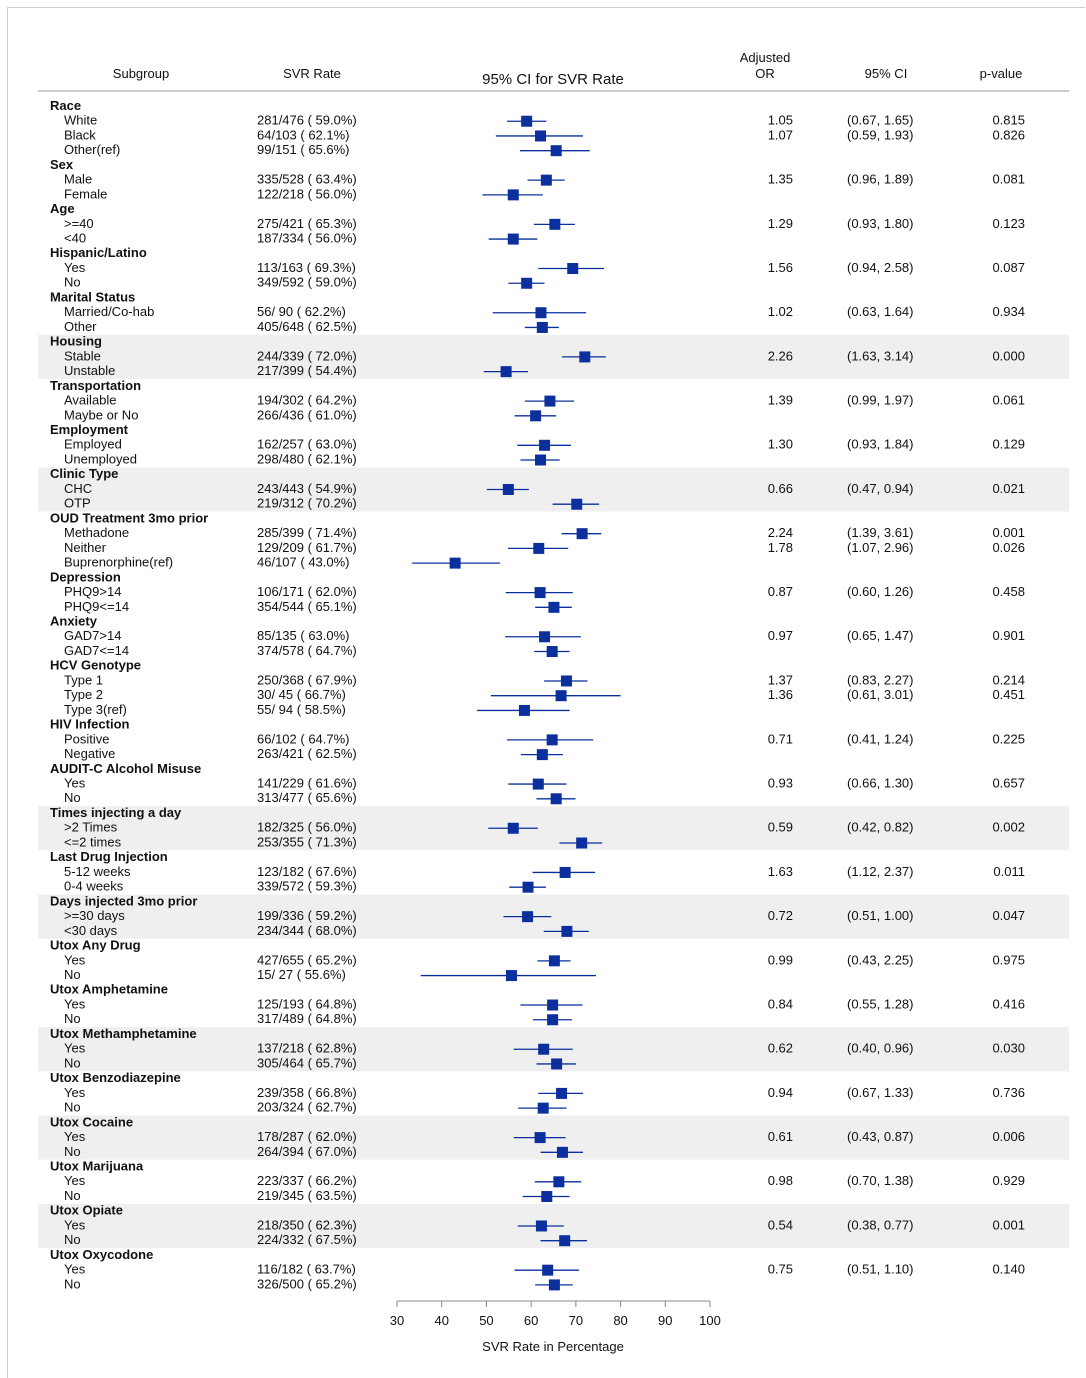 This screenshot has width=1086, height=1378. I want to click on svr-rate-value: 56/ 90 ( 62.2%), so click(301, 311).